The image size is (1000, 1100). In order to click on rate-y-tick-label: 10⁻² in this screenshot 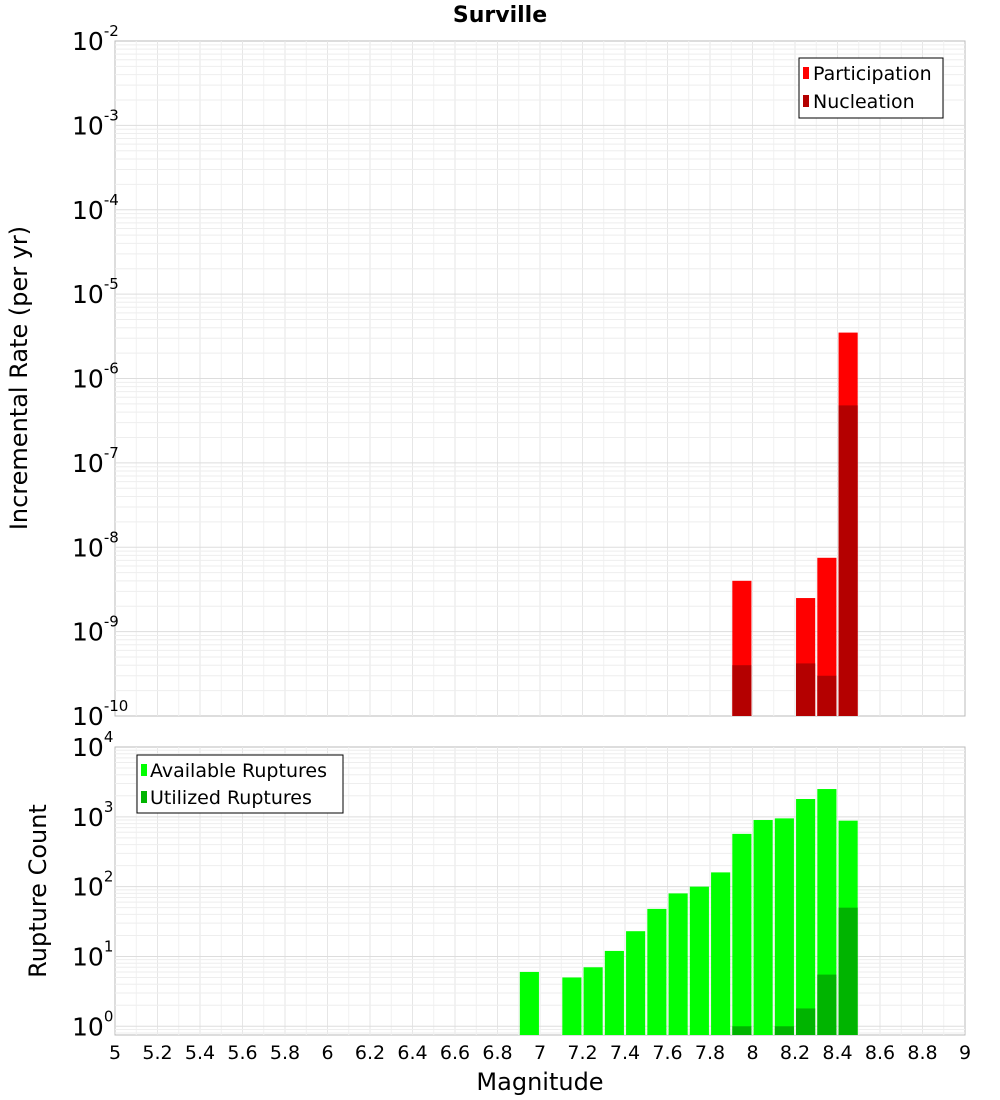, I will do `click(95, 39)`.